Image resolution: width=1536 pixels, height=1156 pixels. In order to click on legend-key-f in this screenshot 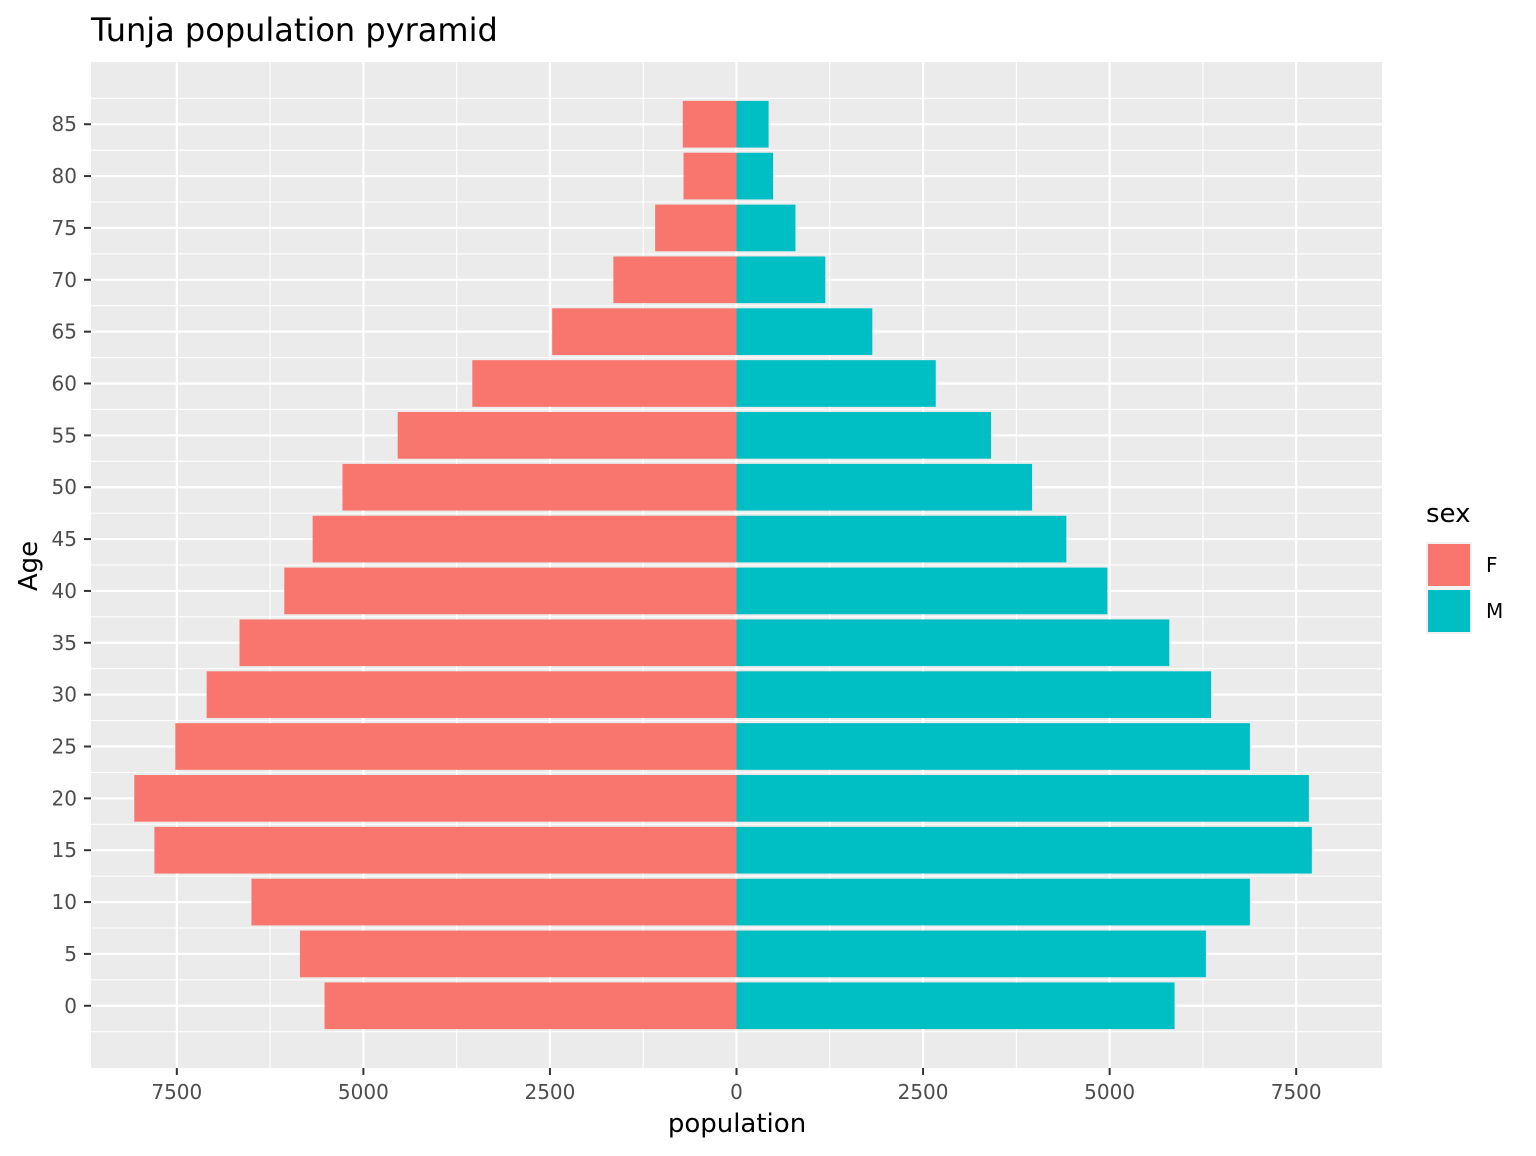, I will do `click(1449, 565)`.